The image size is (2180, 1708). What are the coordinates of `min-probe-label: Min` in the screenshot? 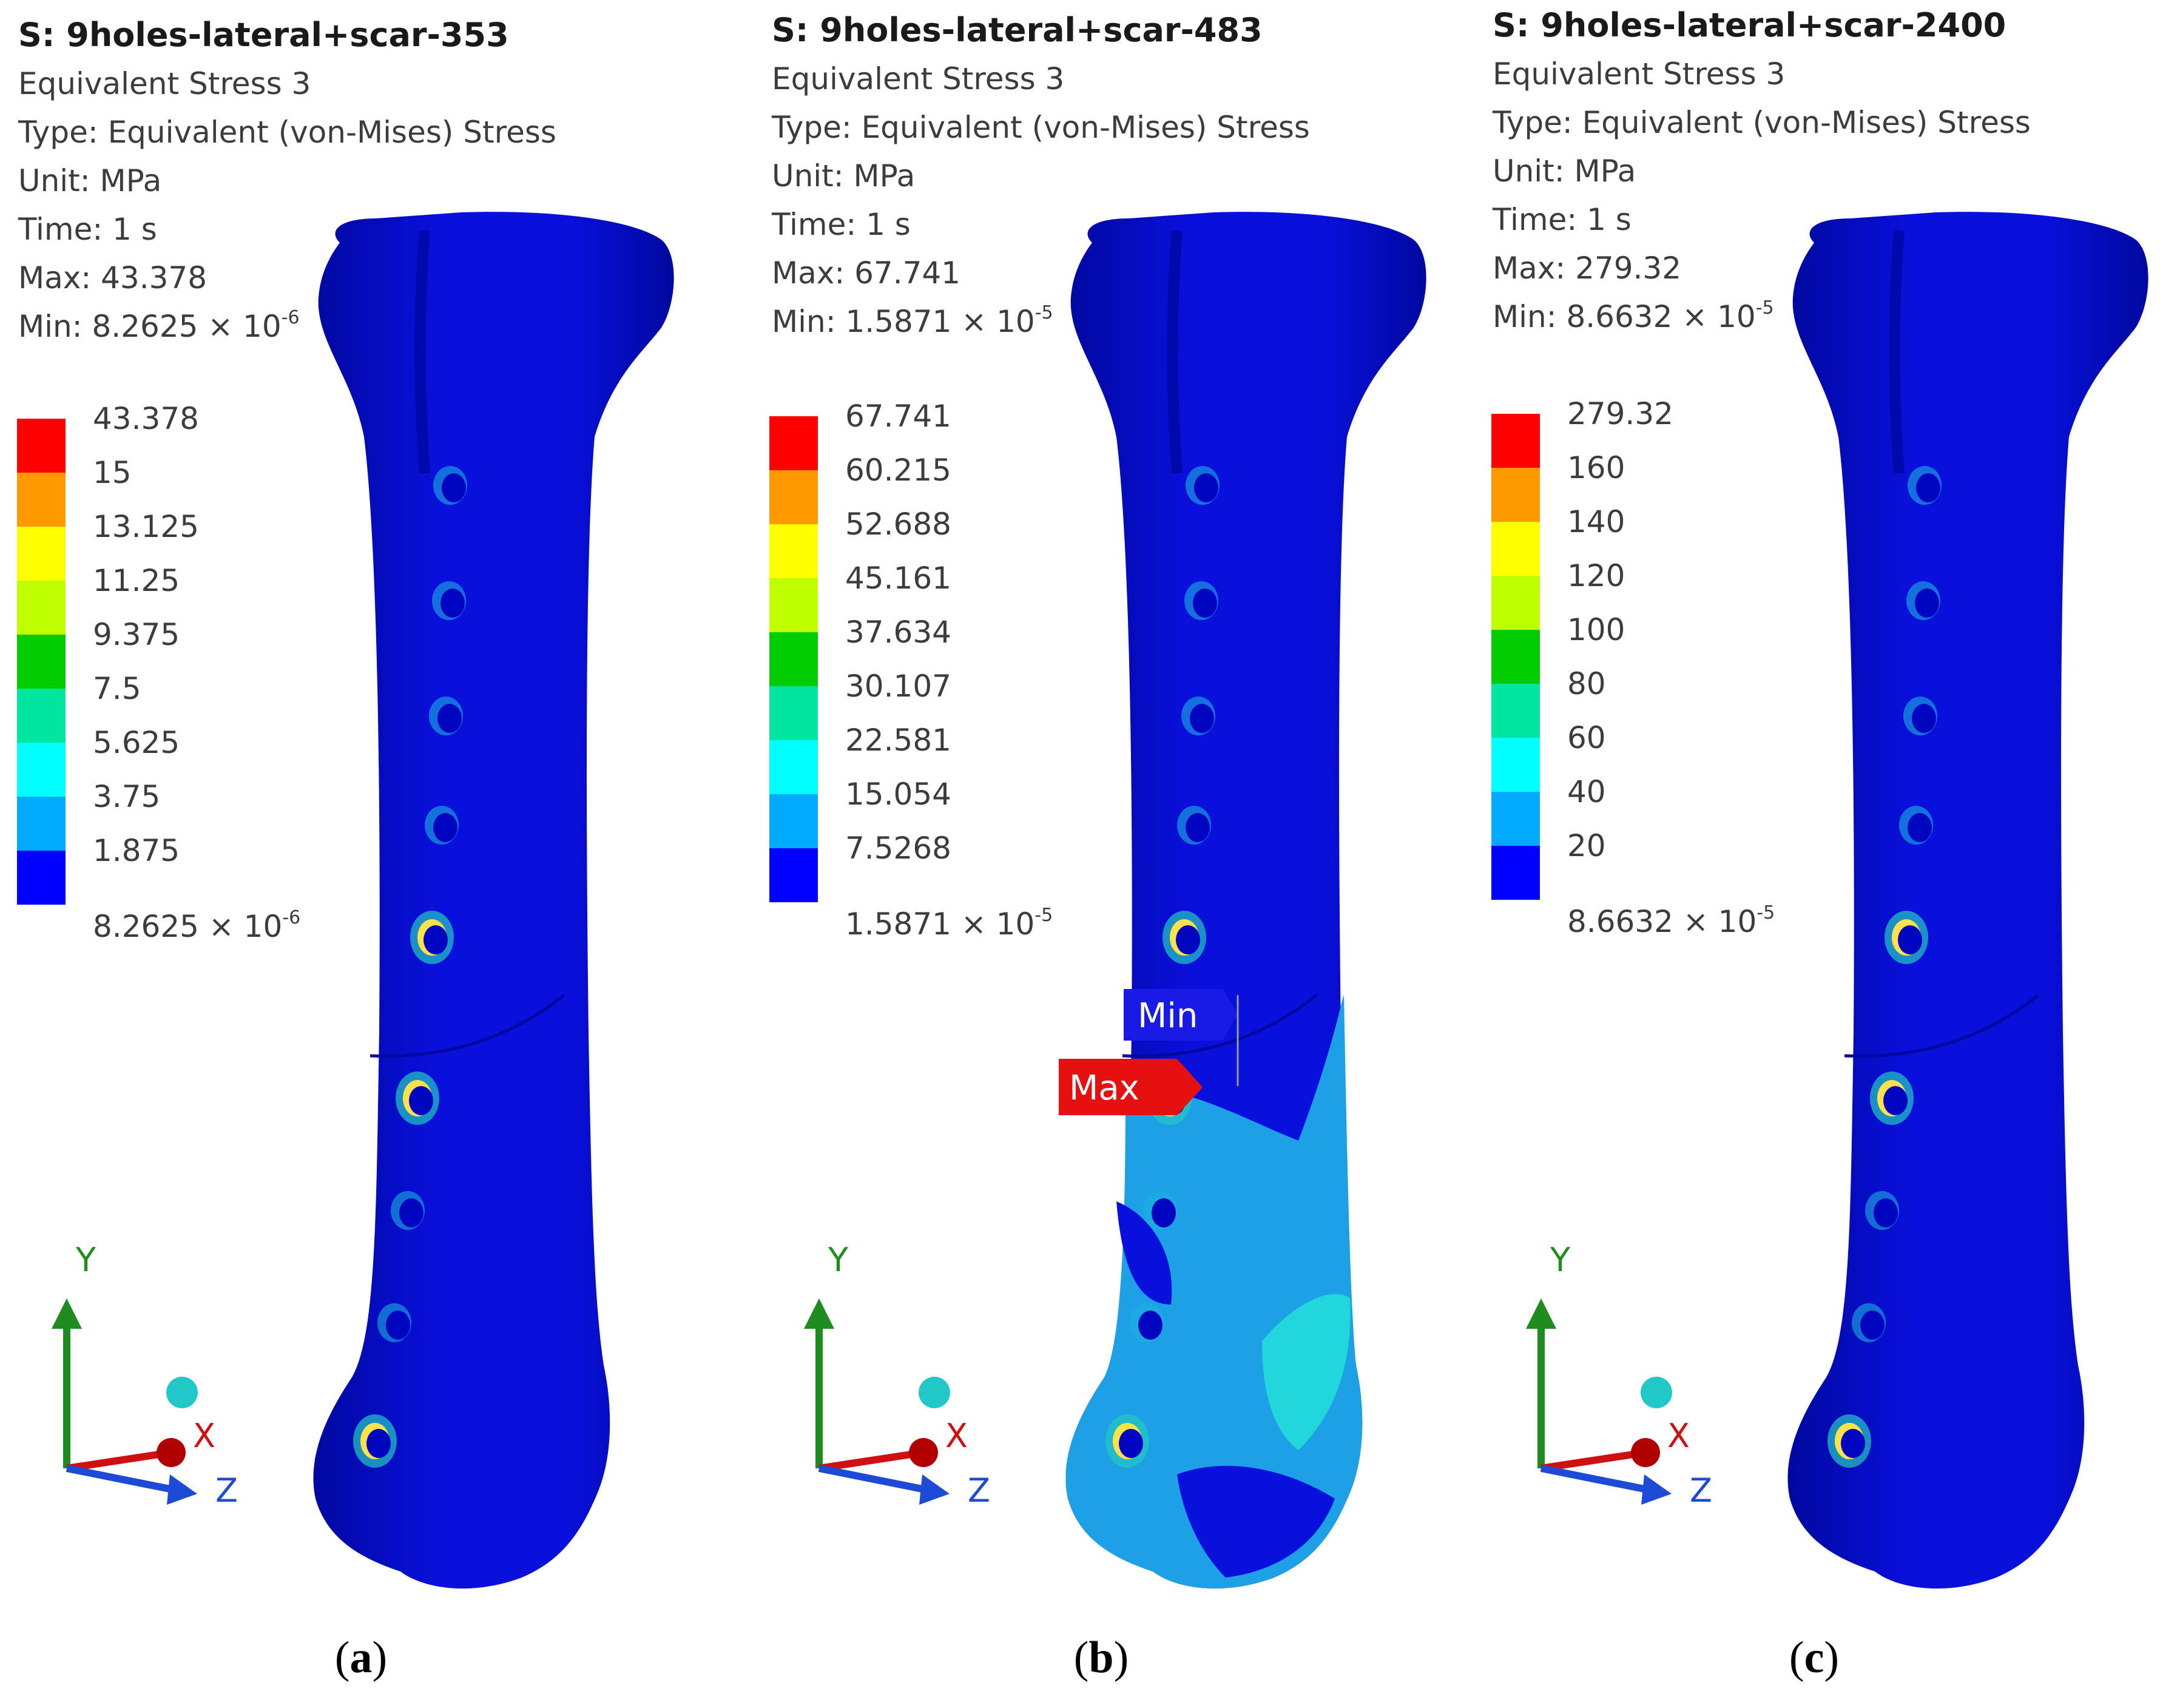 It's located at (1168, 1016).